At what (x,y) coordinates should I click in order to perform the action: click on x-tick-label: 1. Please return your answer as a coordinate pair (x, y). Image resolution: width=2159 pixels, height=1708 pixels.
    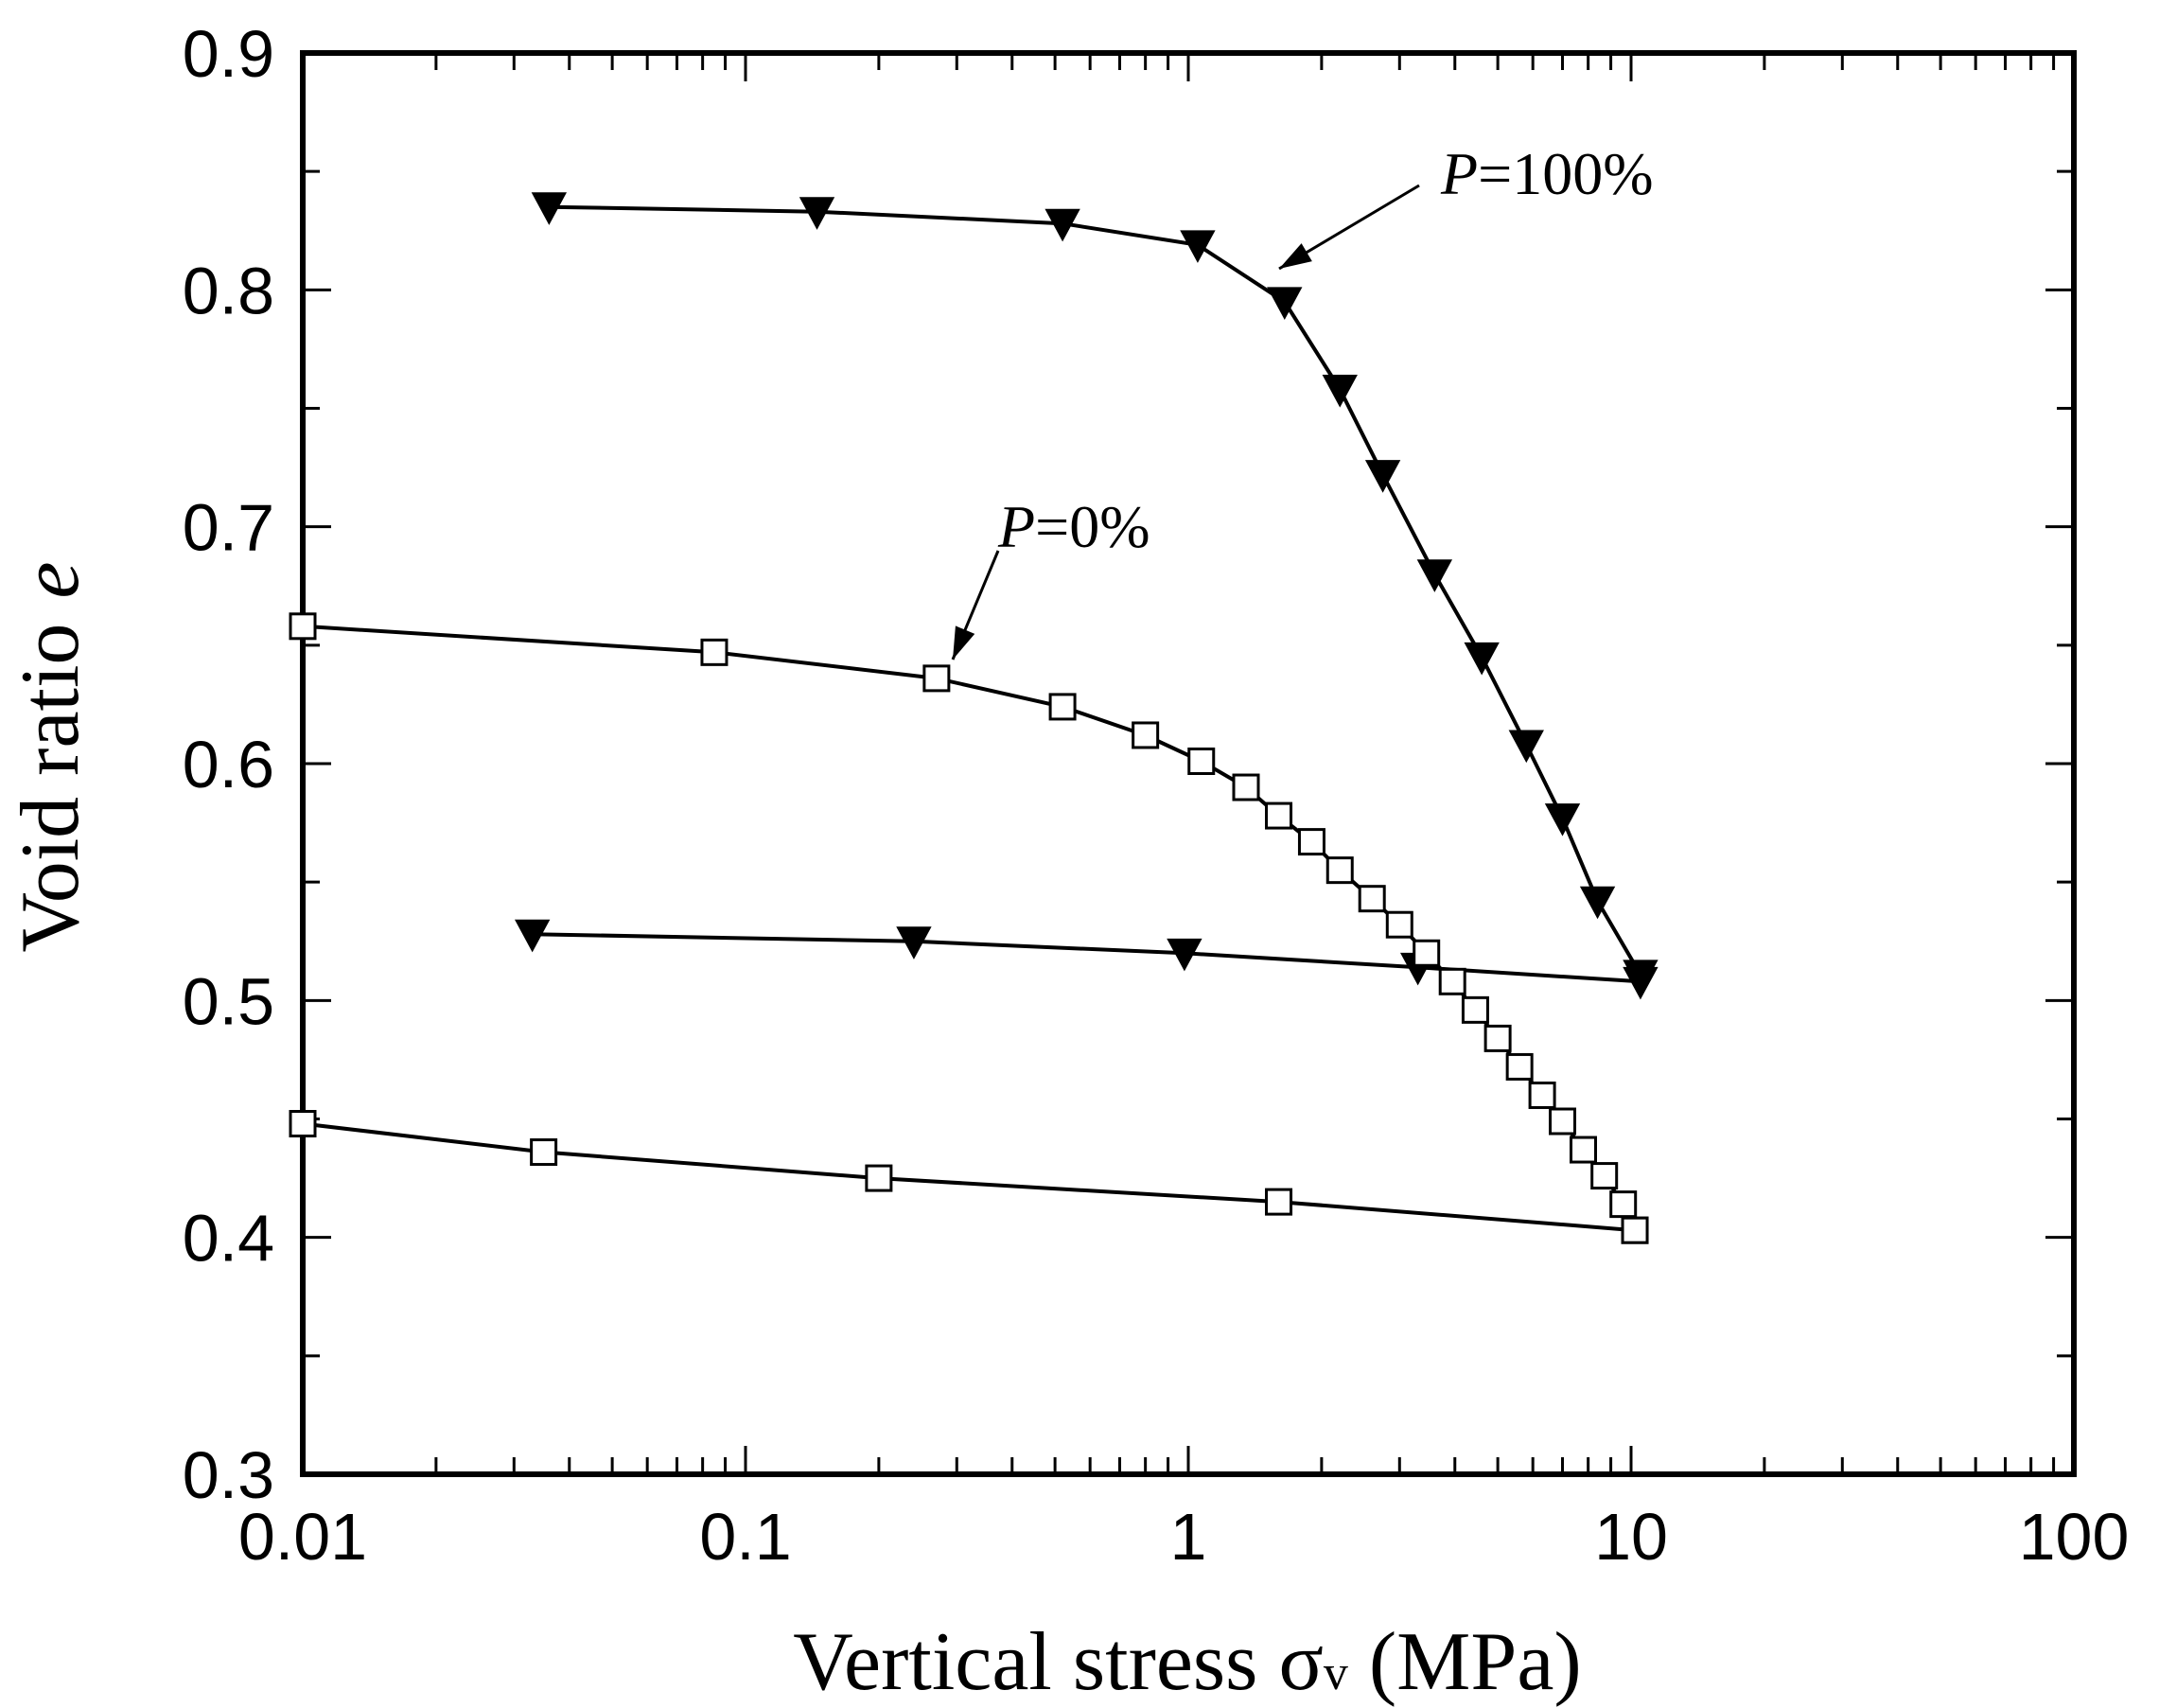
    Looking at the image, I should click on (1189, 1537).